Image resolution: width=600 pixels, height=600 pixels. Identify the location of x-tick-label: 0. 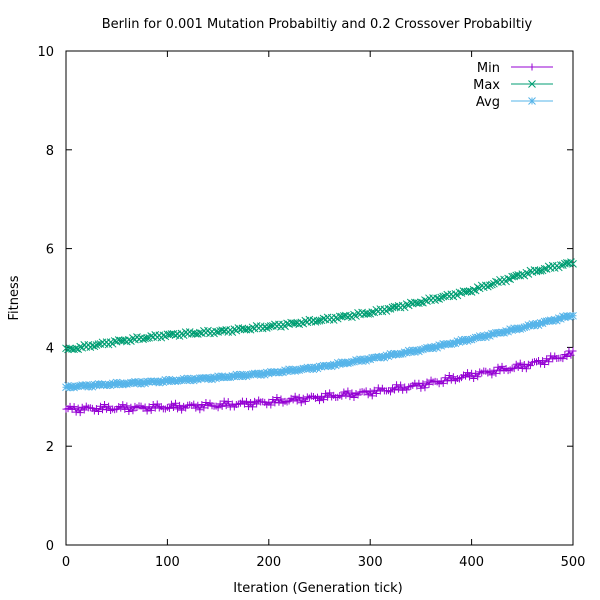
(66, 562).